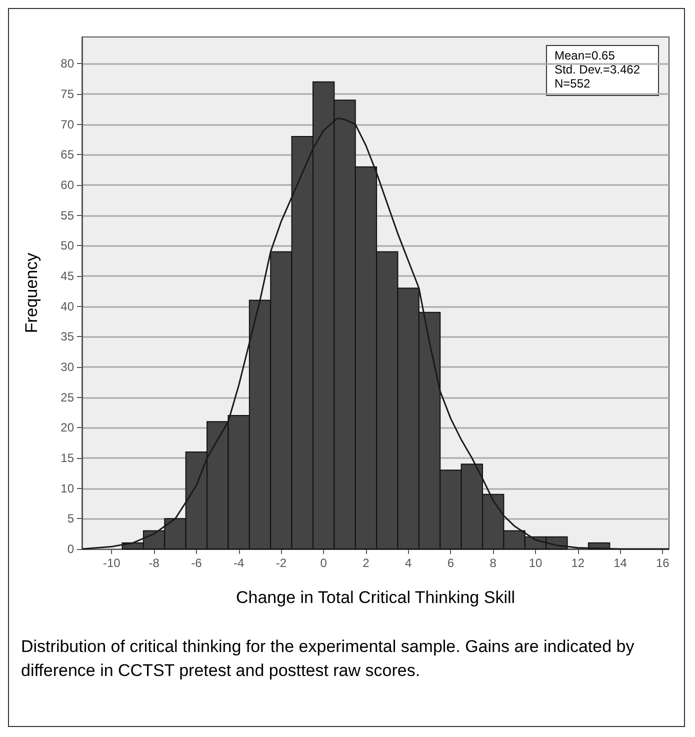 Image resolution: width=695 pixels, height=737 pixels. I want to click on y-tick-label: 80, so click(67, 63).